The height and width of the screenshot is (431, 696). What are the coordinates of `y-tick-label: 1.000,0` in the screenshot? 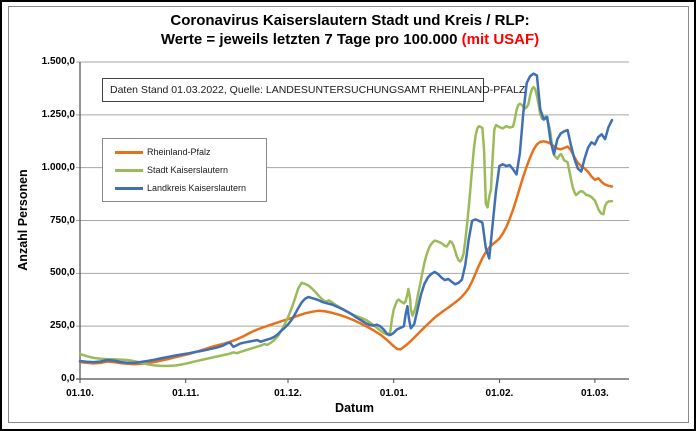 It's located at (58, 167).